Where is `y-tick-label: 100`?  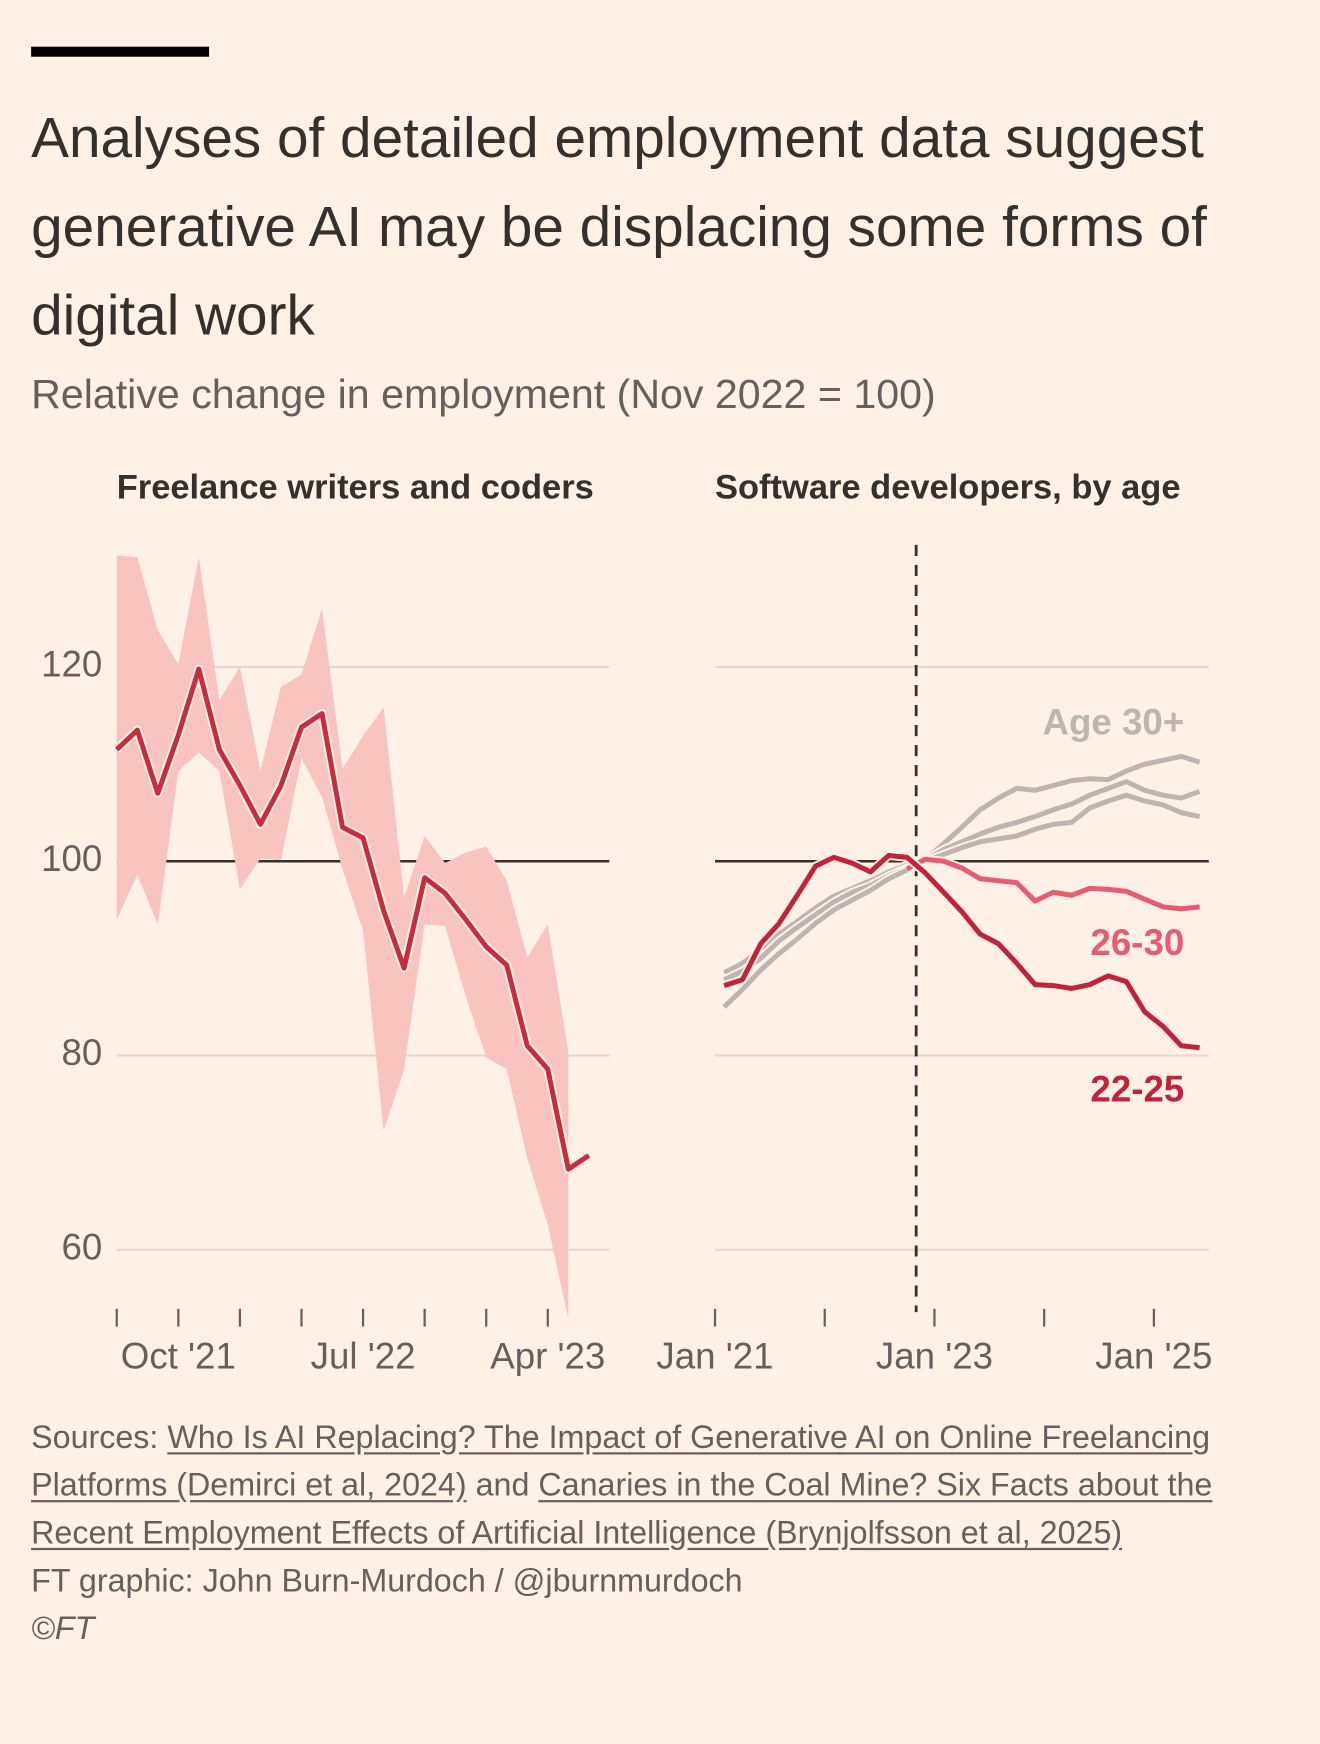
y-tick-label: 100 is located at coordinates (71, 858).